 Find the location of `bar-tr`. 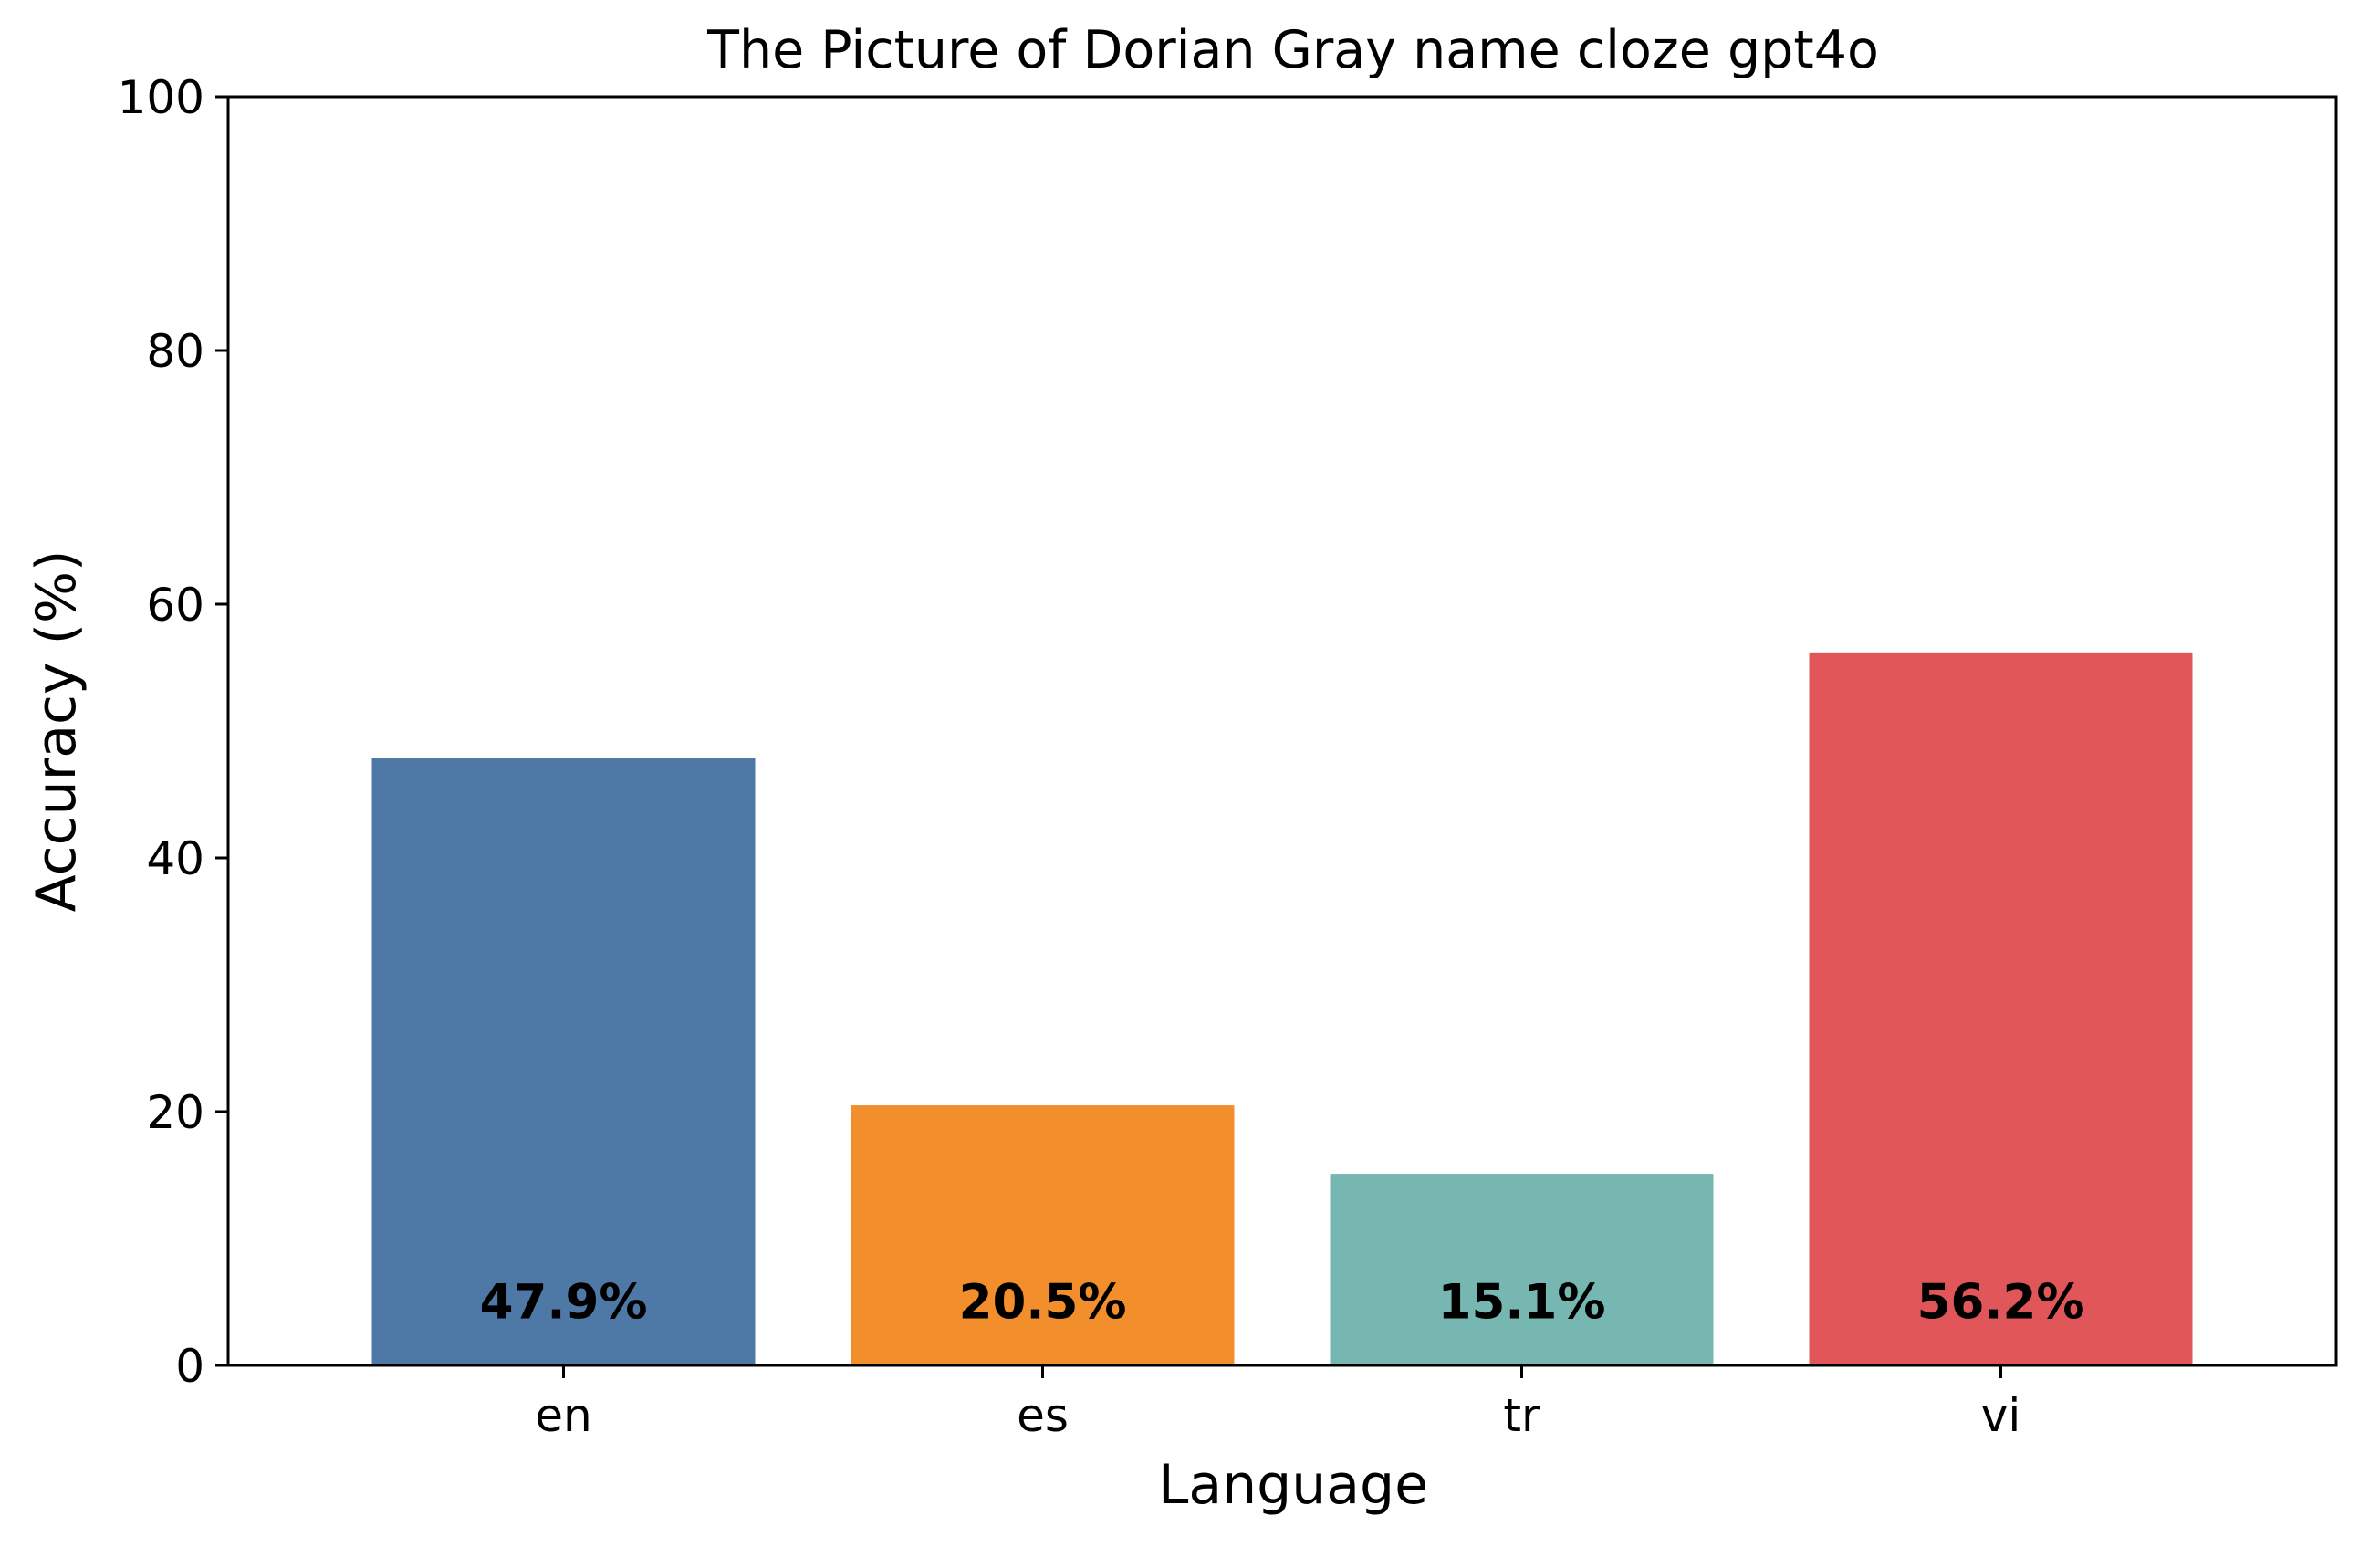

bar-tr is located at coordinates (1522, 1269).